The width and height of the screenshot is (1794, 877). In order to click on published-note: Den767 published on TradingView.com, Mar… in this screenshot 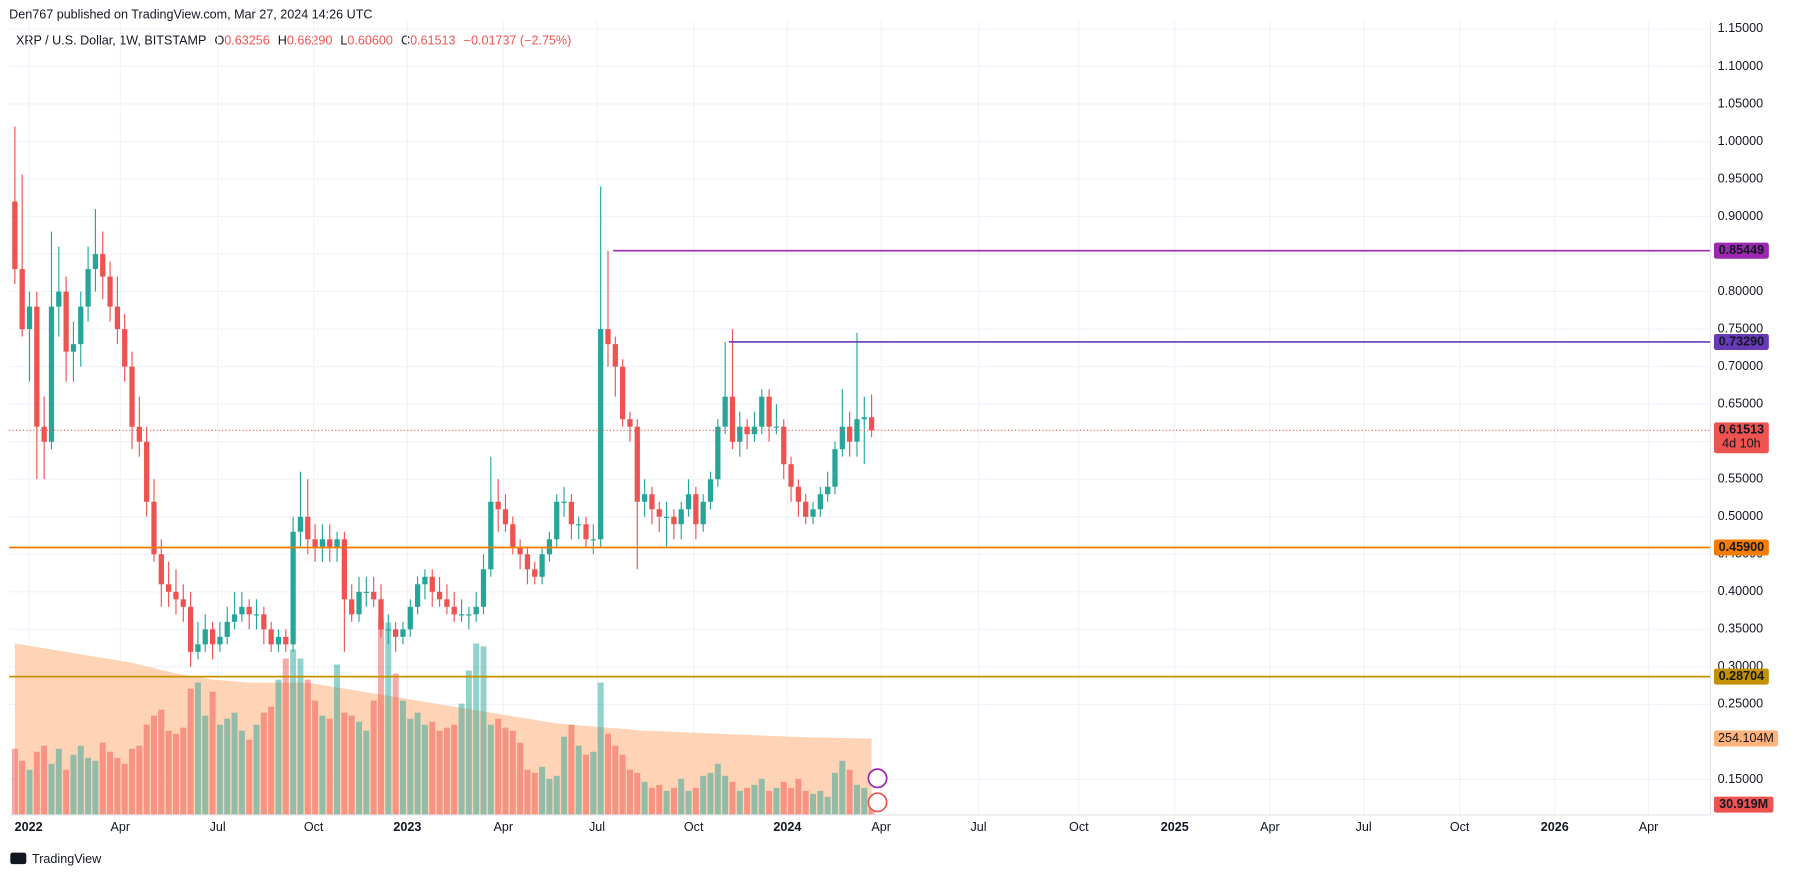, I will do `click(190, 14)`.